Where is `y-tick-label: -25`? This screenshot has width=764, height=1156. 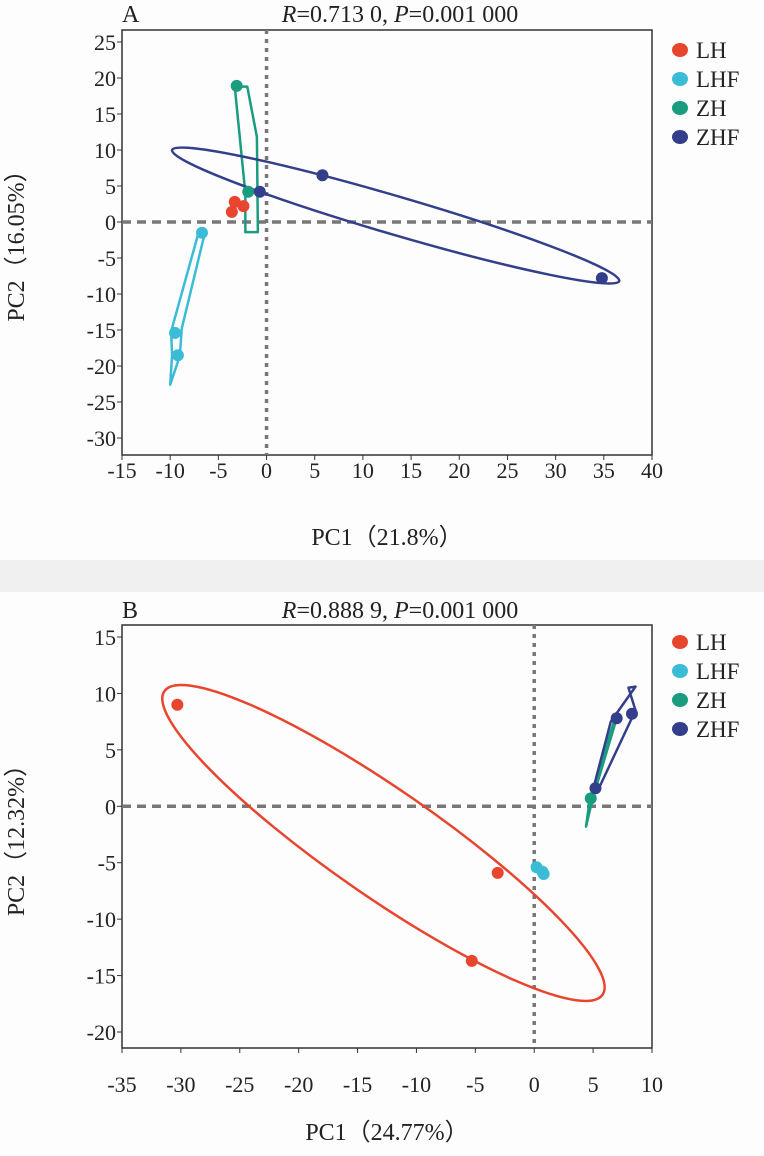
y-tick-label: -25 is located at coordinates (101, 402).